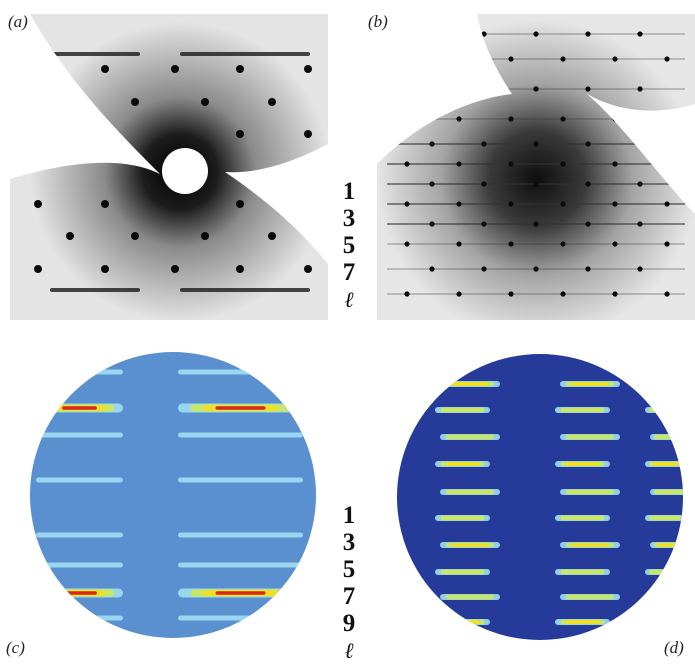 This screenshot has width=695, height=664. What do you see at coordinates (349, 596) in the screenshot?
I see `layer-label: 7` at bounding box center [349, 596].